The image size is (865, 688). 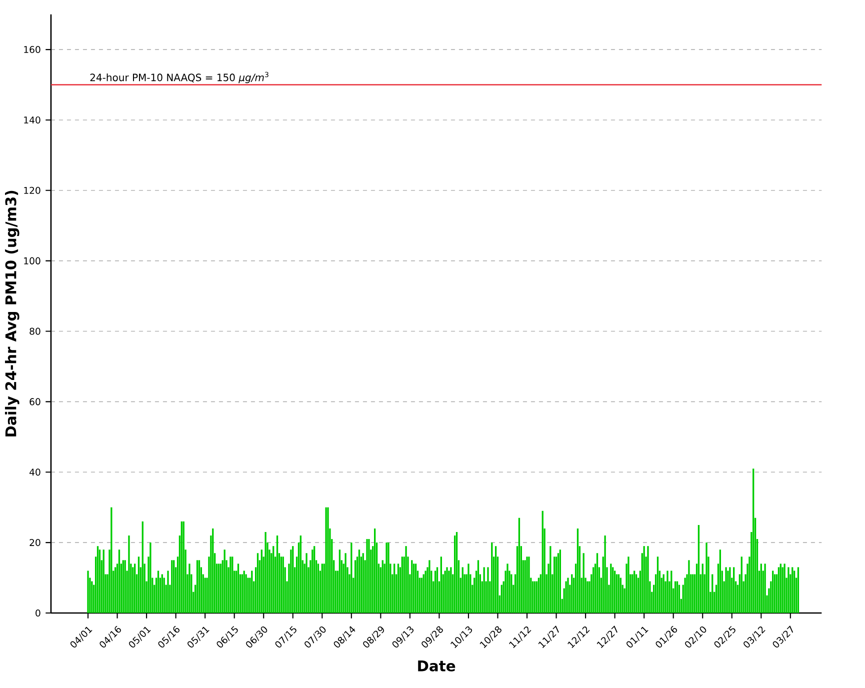 What do you see at coordinates (179, 78) in the screenshot?
I see `ref-line-label: 24-hour PM-10 NAAQS = 150 μg/m$^{3}$` at bounding box center [179, 78].